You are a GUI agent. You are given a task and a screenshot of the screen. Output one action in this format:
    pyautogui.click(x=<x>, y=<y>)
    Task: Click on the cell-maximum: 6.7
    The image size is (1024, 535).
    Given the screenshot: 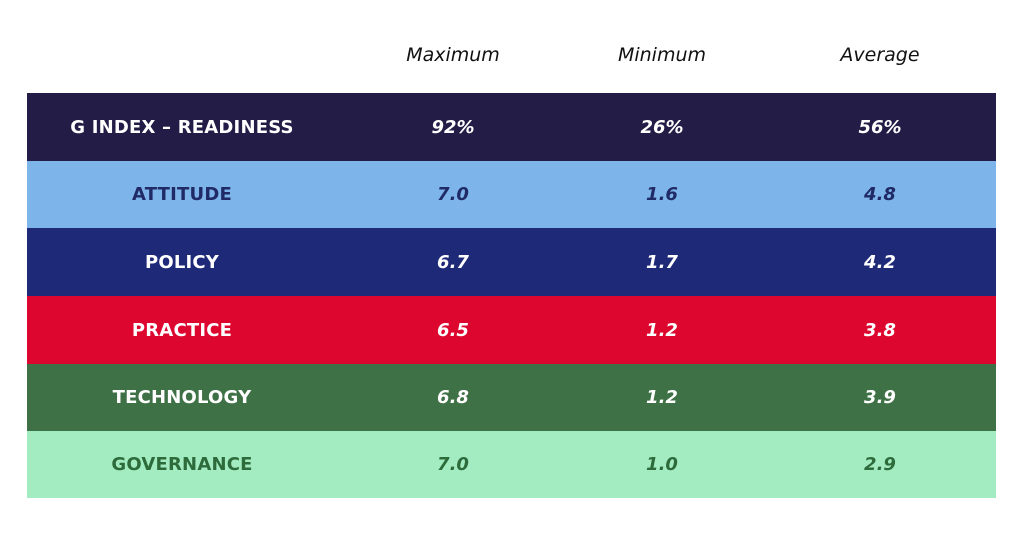 What is the action you would take?
    pyautogui.click(x=453, y=262)
    